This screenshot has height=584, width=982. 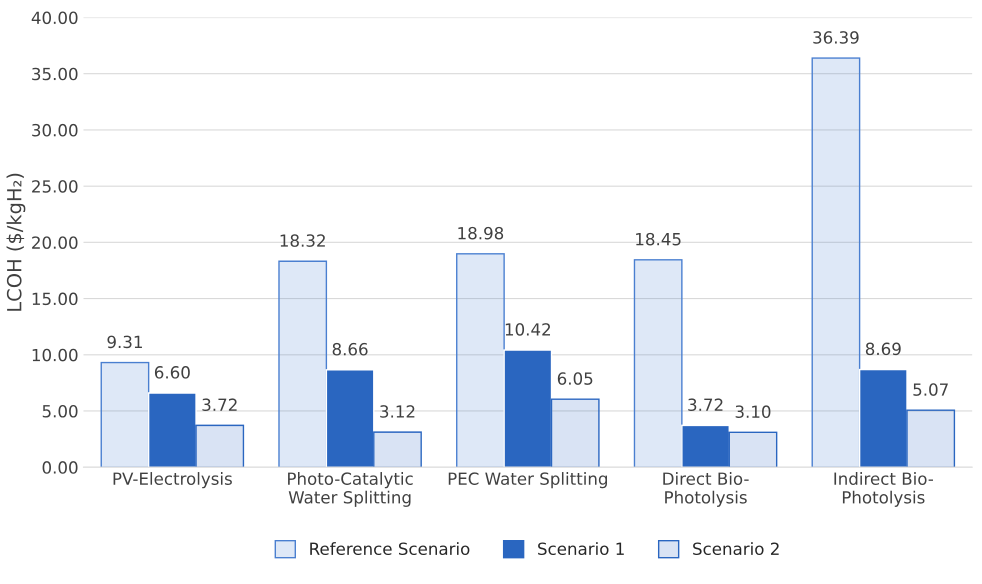 What do you see at coordinates (302, 240) in the screenshot?
I see `data-label: 18.32` at bounding box center [302, 240].